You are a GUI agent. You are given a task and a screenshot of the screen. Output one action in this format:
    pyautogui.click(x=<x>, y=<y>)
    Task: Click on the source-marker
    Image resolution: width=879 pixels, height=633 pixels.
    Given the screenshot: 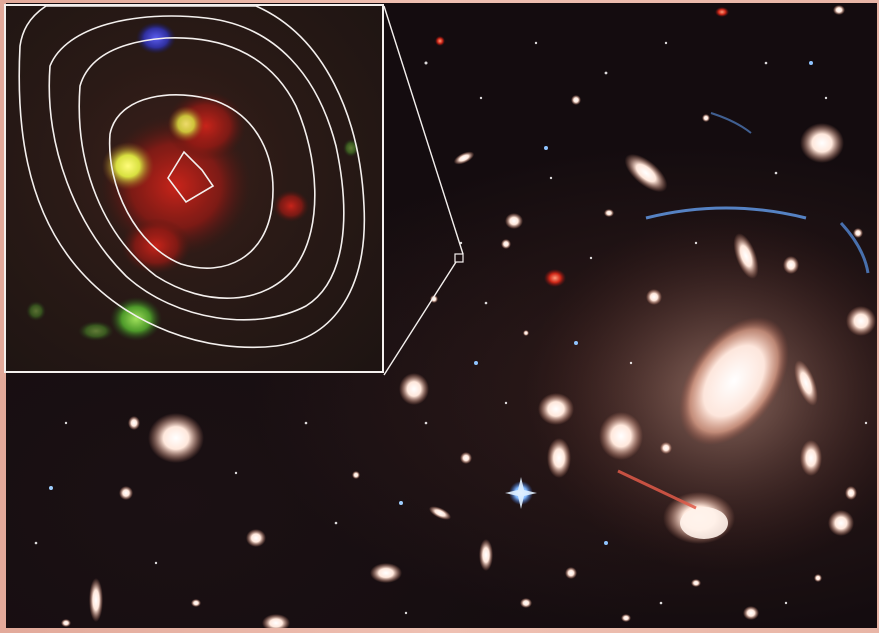 What is the action you would take?
    pyautogui.click(x=459, y=258)
    